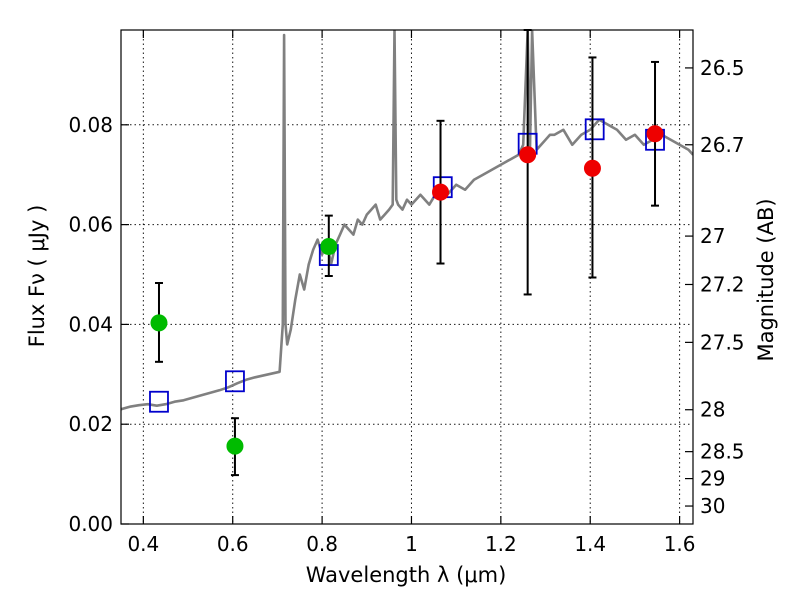 This screenshot has height=600, width=800. What do you see at coordinates (411, 544) in the screenshot?
I see `x-tick-label: 1` at bounding box center [411, 544].